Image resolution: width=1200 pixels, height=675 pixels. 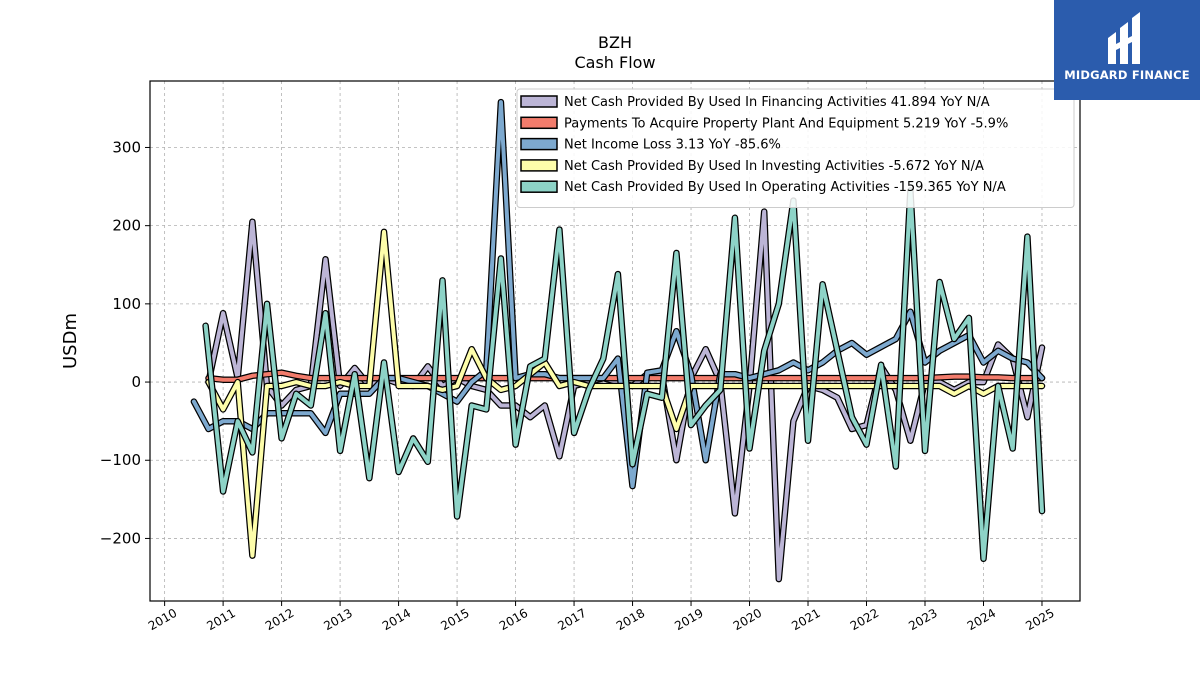 I want to click on x-tick-label: 2012, so click(x=279, y=619).